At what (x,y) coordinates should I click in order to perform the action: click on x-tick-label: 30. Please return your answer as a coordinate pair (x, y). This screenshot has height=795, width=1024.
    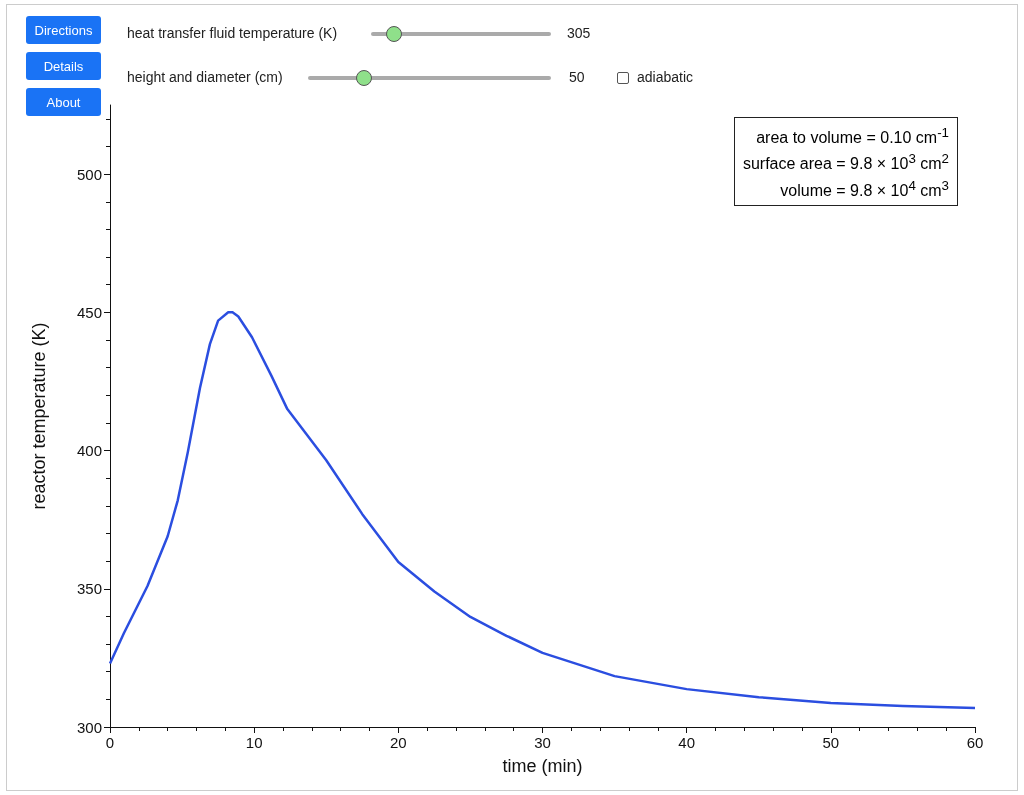
    Looking at the image, I should click on (542, 742).